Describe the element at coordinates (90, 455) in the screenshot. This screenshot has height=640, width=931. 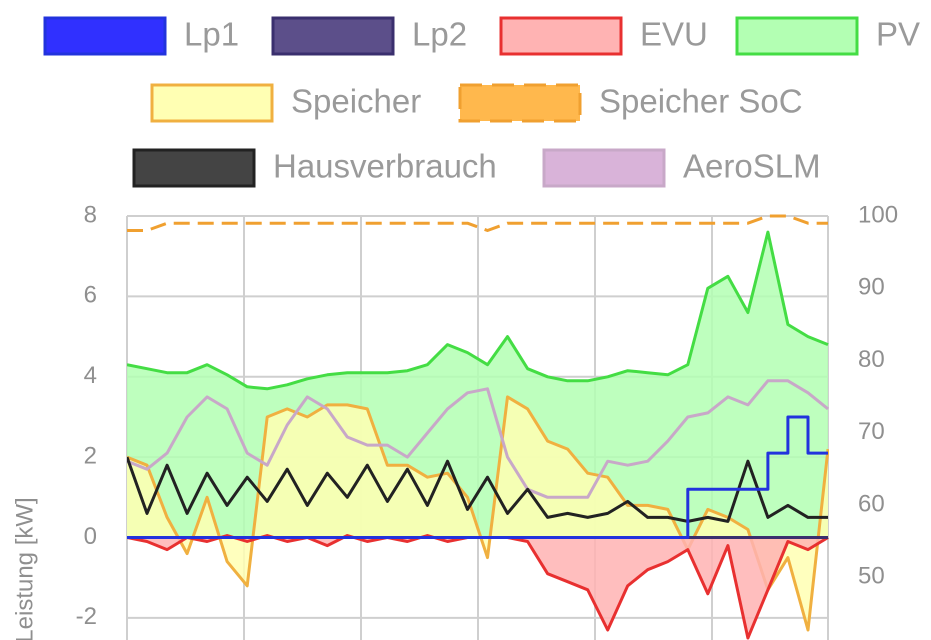
I see `y-tick-label: 2` at that location.